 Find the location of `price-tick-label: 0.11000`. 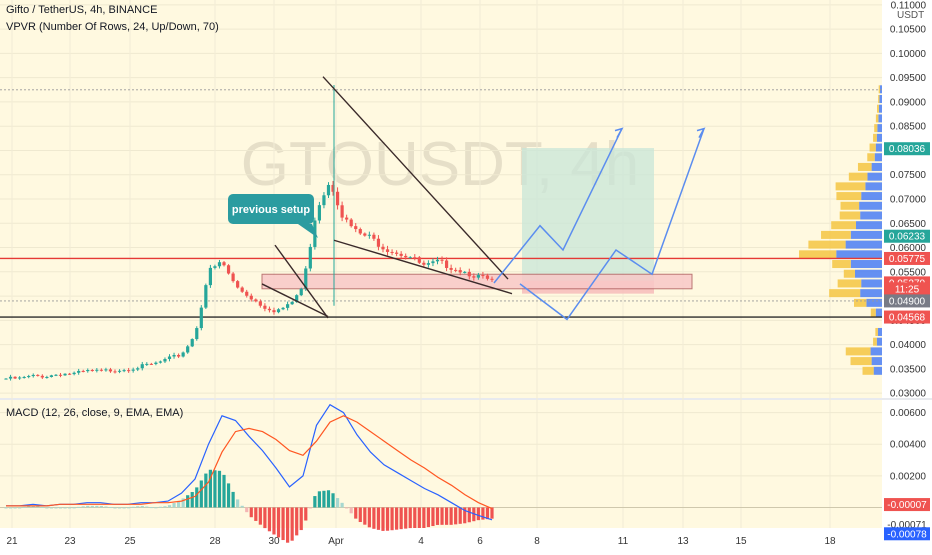

price-tick-label: 0.11000 is located at coordinates (909, 5).